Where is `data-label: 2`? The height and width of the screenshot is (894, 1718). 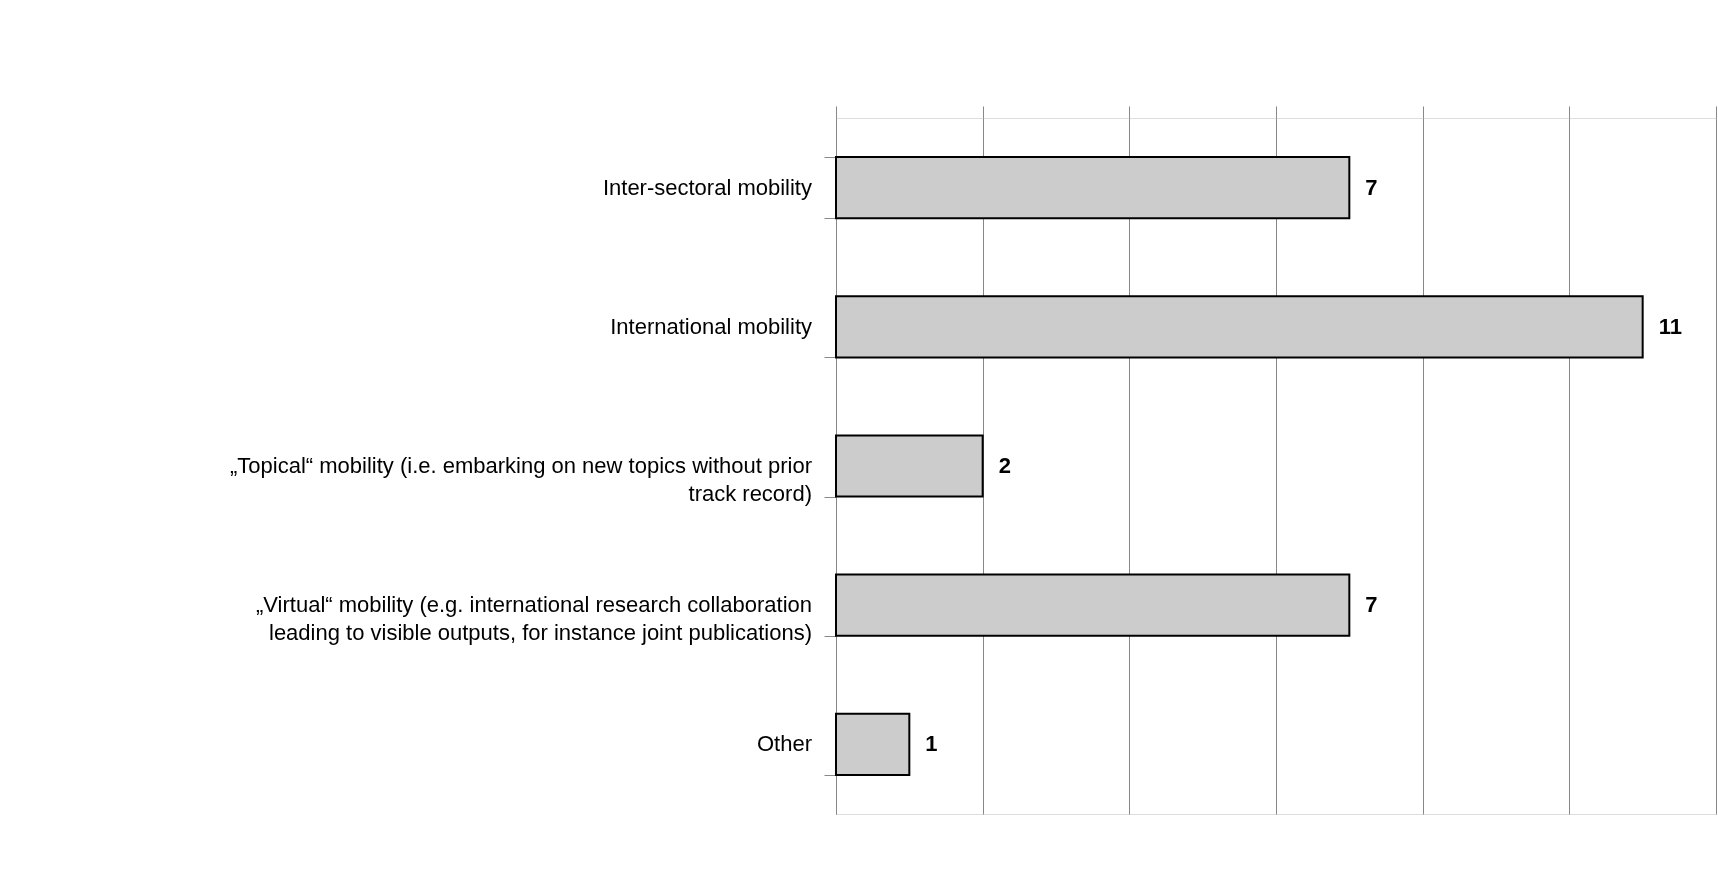 data-label: 2 is located at coordinates (1004, 465).